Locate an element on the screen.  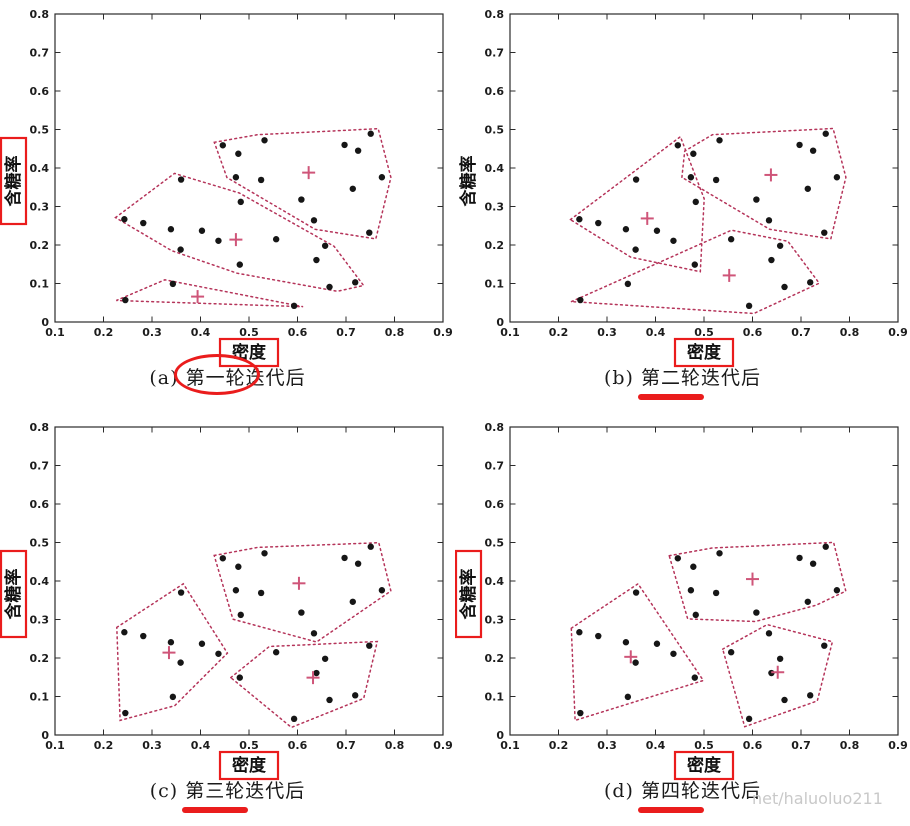
y-tick-label: 0.3 is located at coordinates (495, 620).